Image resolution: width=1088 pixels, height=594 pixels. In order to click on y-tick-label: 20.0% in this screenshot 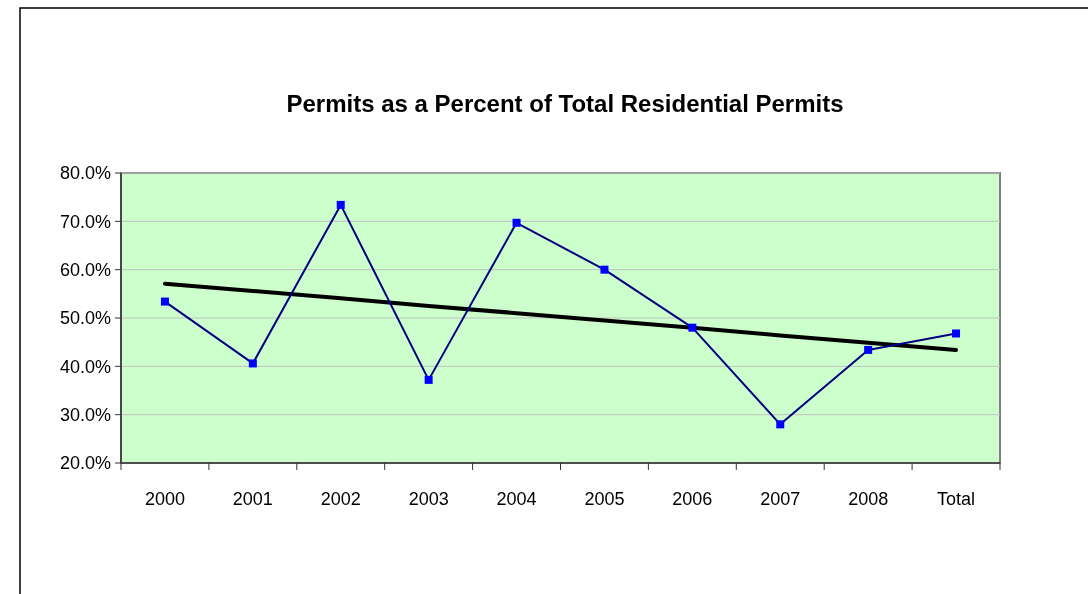, I will do `click(85, 463)`.